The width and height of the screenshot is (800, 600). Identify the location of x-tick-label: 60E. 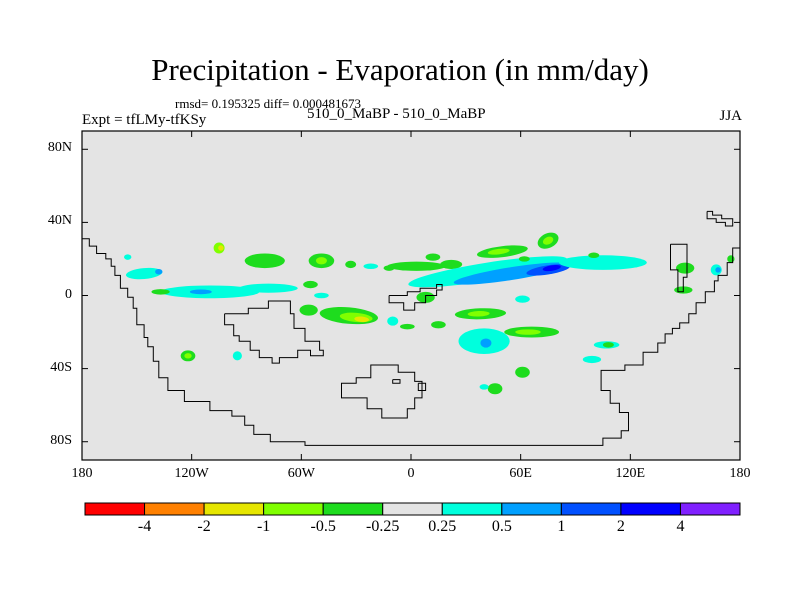
(520, 473).